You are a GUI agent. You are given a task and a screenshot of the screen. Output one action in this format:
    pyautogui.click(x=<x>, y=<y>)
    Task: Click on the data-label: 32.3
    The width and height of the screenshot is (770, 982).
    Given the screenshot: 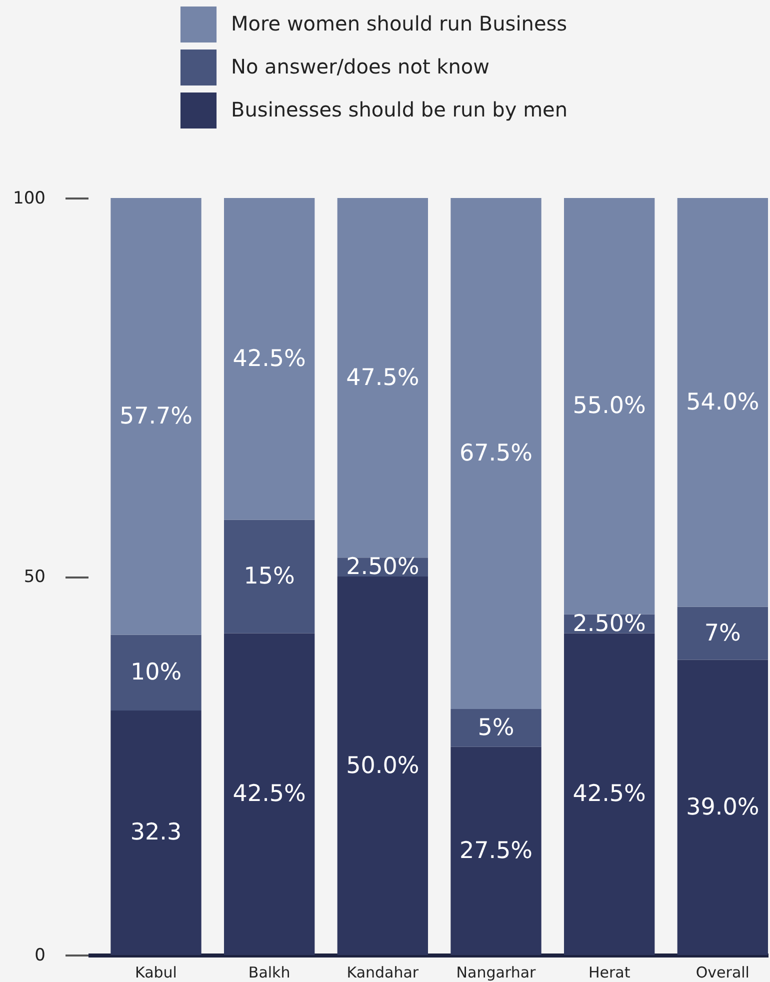 What is the action you would take?
    pyautogui.click(x=156, y=833)
    